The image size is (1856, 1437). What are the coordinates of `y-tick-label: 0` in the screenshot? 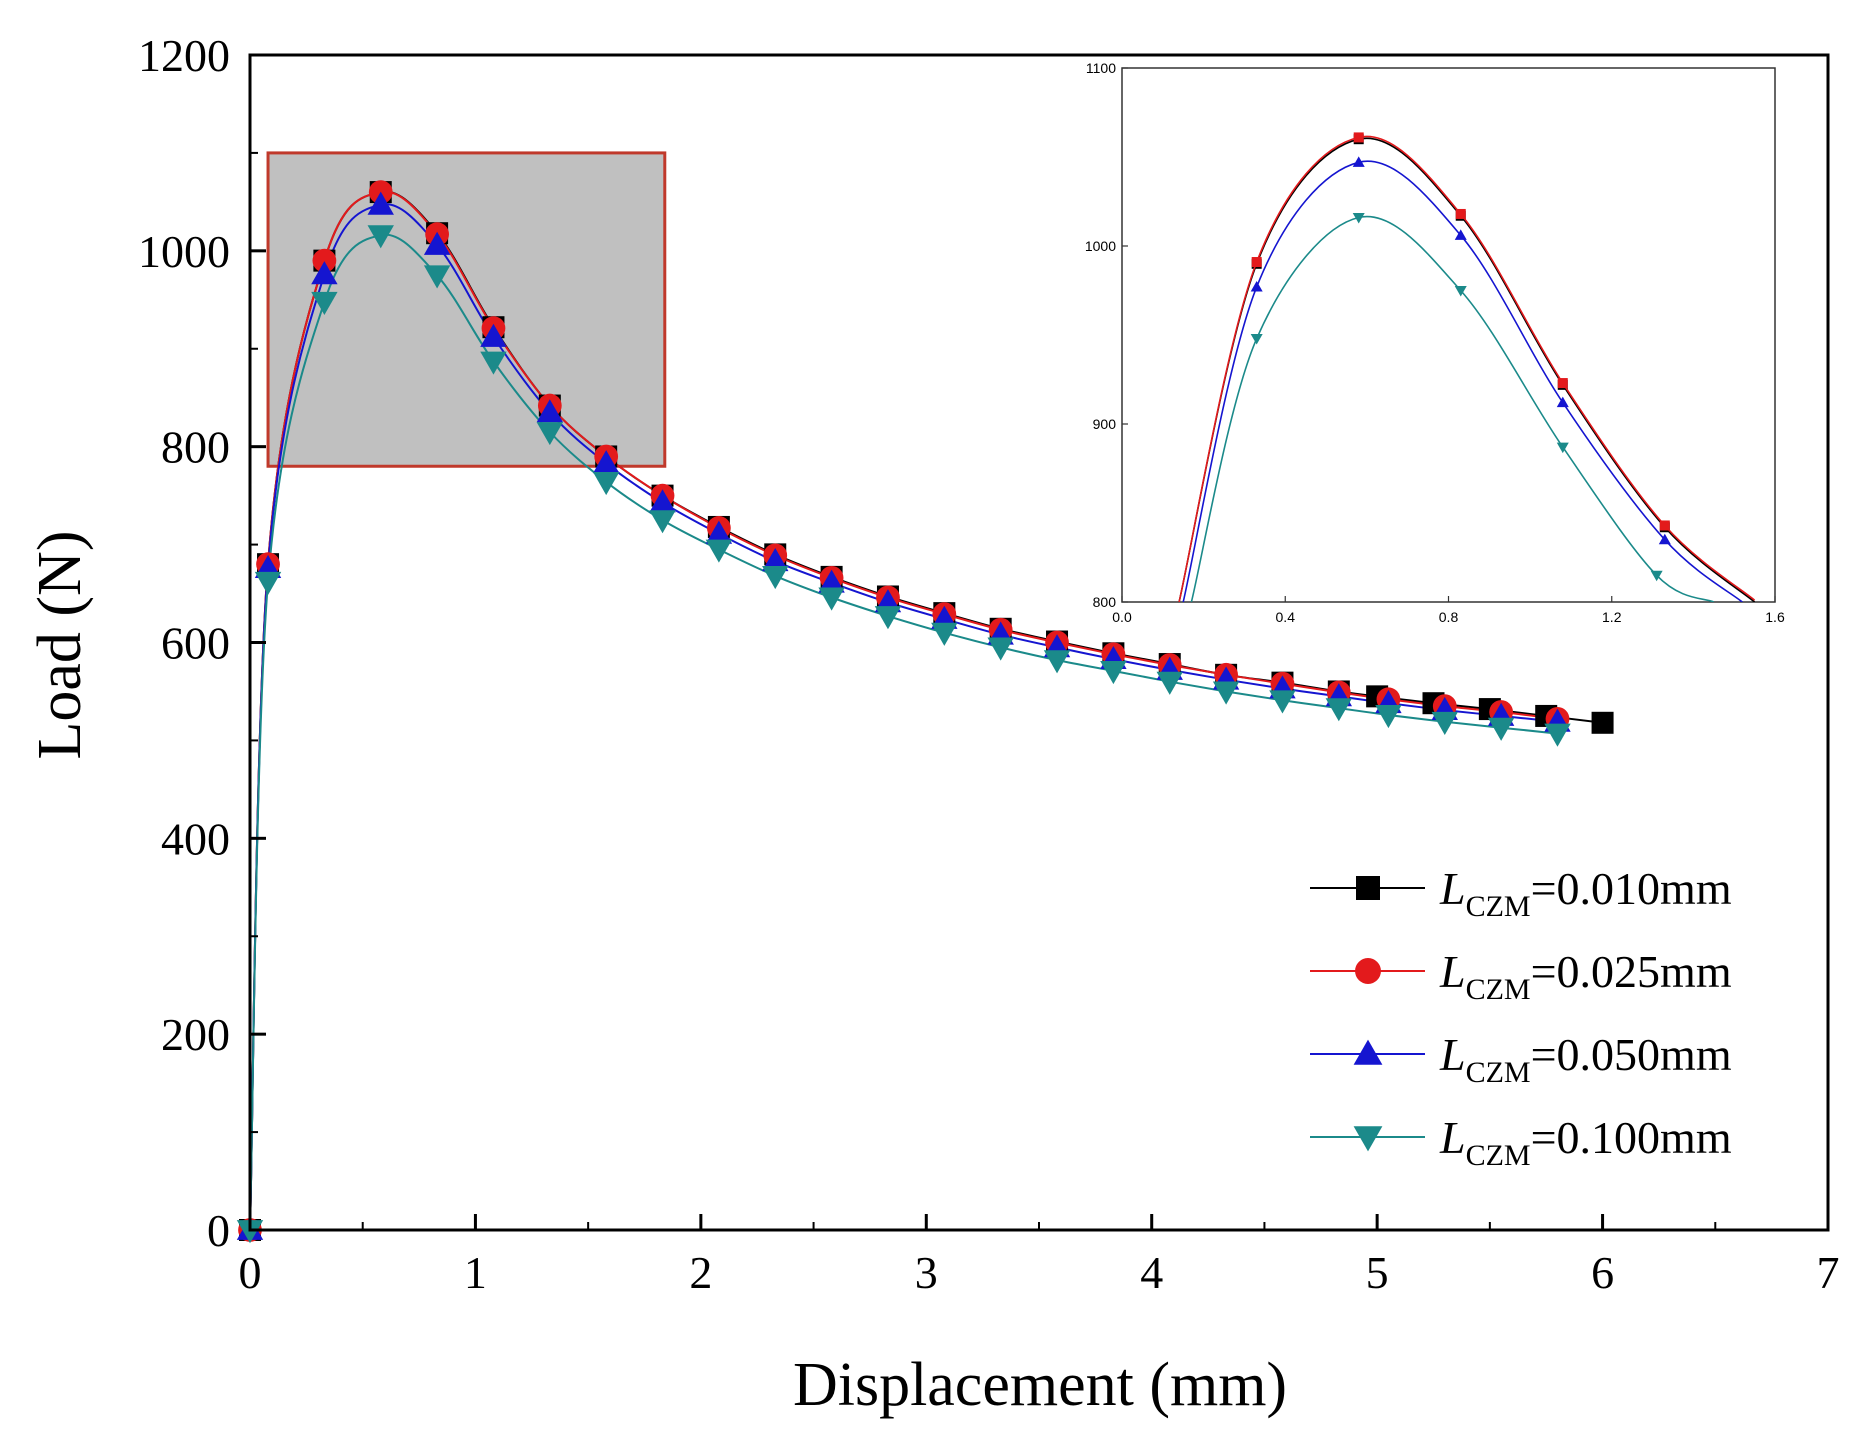 It's located at (218, 1230).